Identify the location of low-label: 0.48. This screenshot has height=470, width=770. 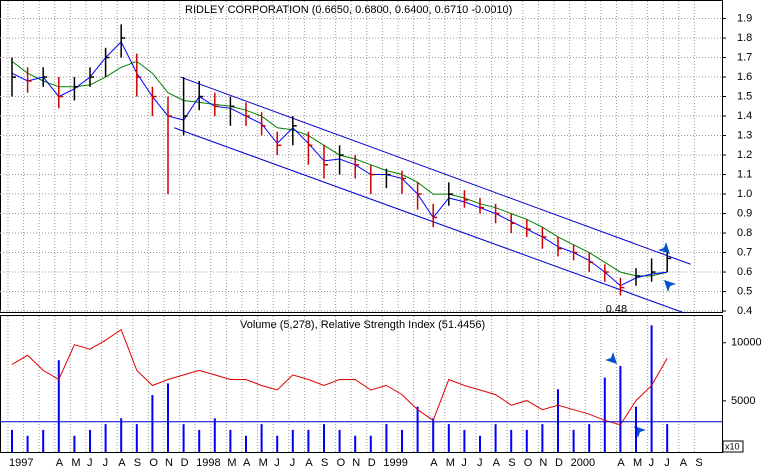
(616, 309).